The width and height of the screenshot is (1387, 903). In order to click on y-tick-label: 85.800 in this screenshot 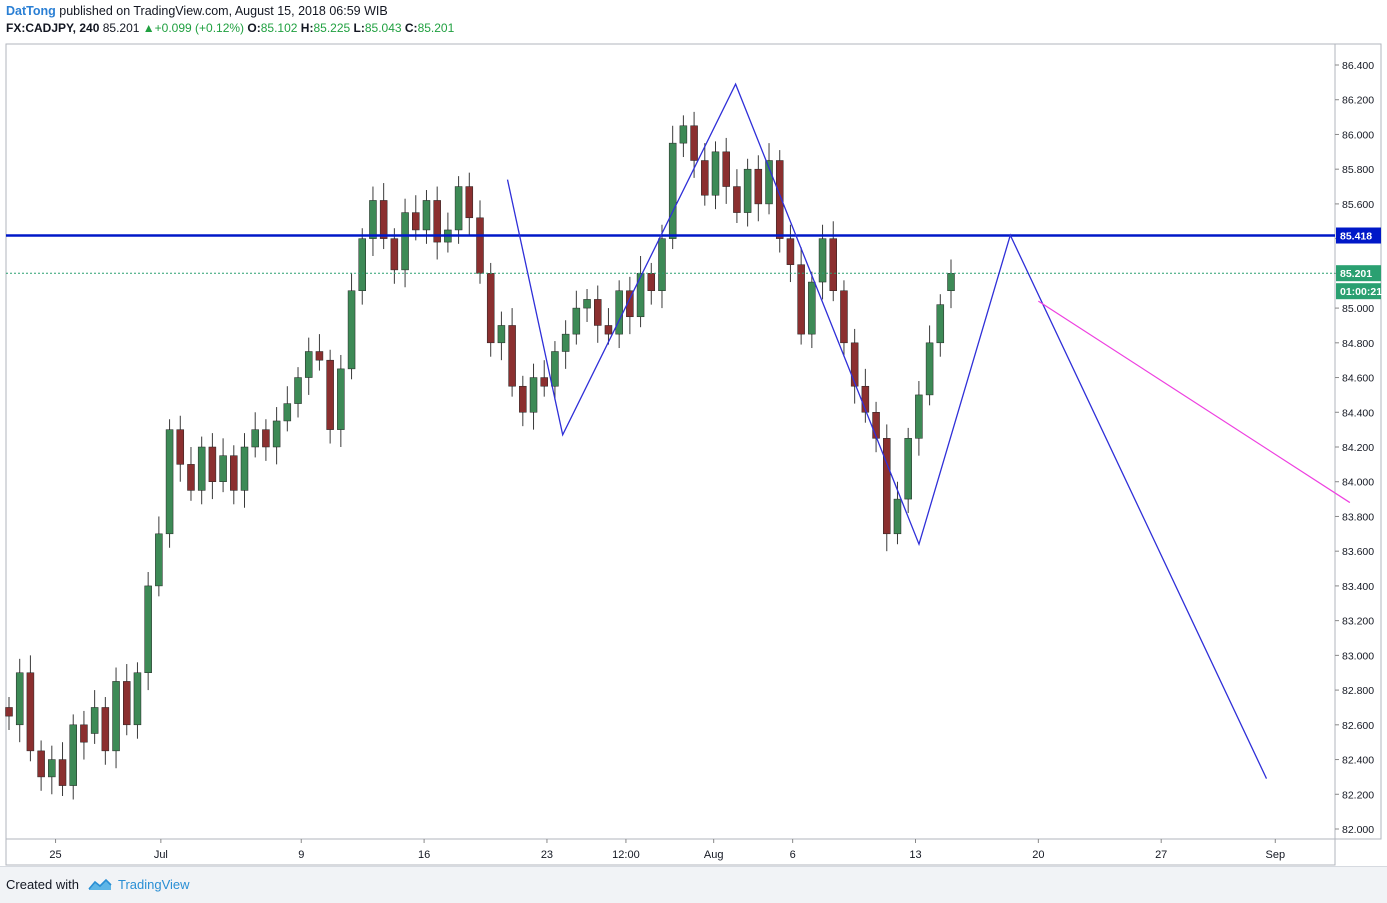, I will do `click(1358, 170)`.